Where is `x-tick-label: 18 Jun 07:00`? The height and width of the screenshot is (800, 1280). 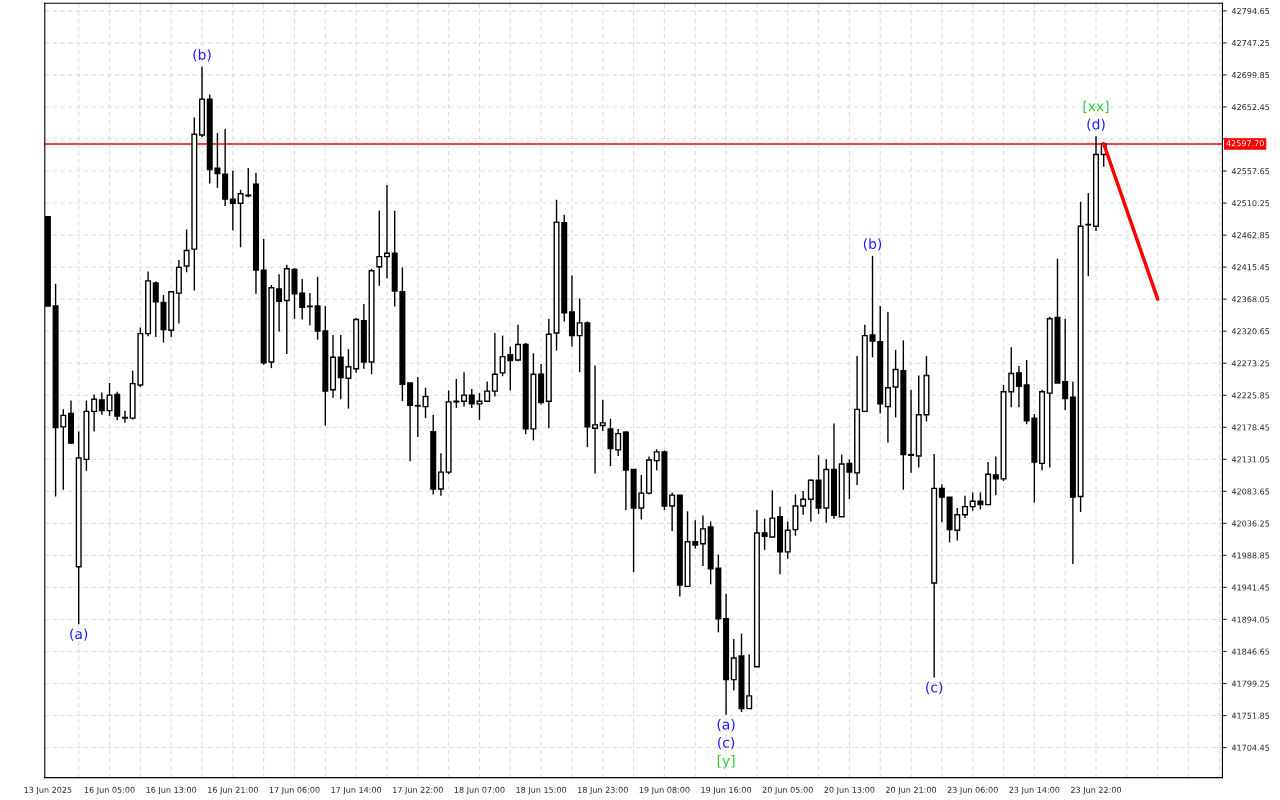
x-tick-label: 18 Jun 07:00 is located at coordinates (479, 790).